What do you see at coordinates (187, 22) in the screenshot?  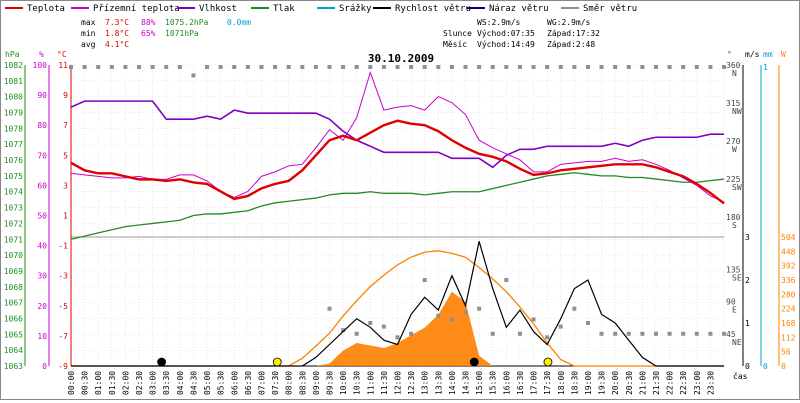 I see `stats-max-press: 1075.2hPa` at bounding box center [187, 22].